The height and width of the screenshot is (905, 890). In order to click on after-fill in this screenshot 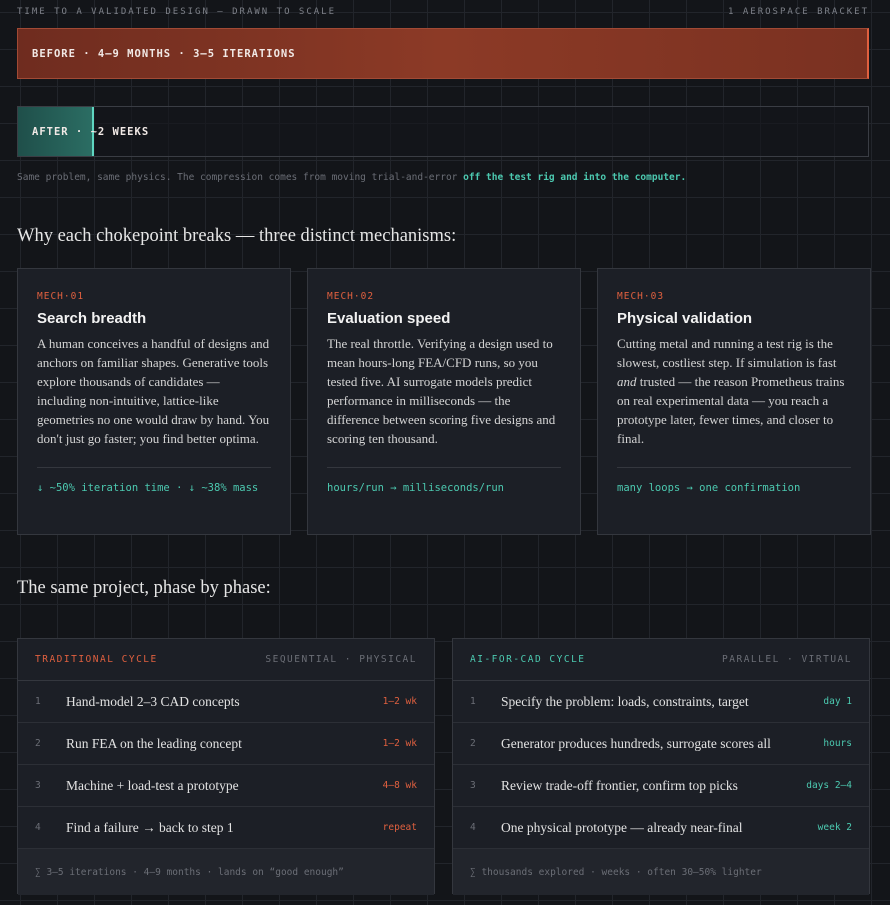, I will do `click(56, 131)`.